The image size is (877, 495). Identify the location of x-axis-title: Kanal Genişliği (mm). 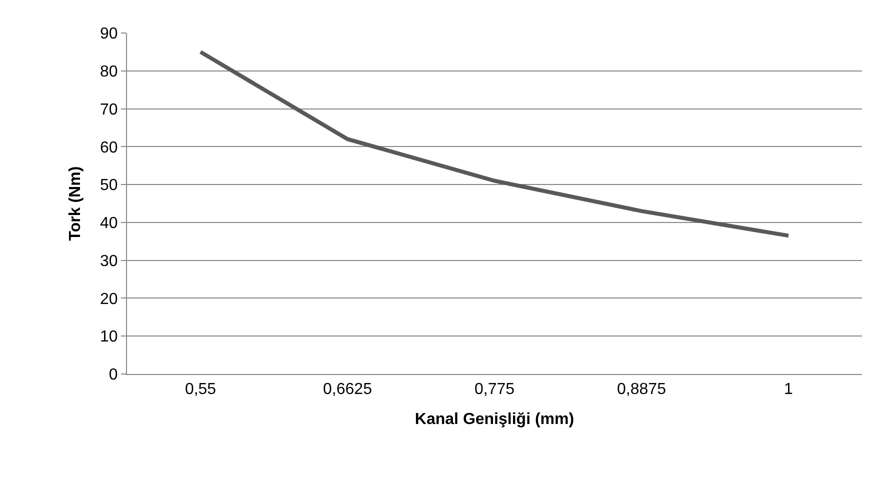
(494, 419).